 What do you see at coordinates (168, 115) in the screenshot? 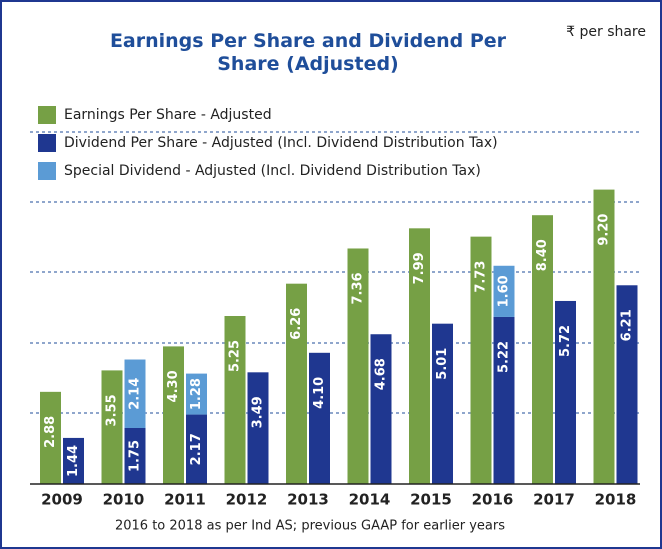
I see `legend-label: Earnings Per Share - Adjusted` at bounding box center [168, 115].